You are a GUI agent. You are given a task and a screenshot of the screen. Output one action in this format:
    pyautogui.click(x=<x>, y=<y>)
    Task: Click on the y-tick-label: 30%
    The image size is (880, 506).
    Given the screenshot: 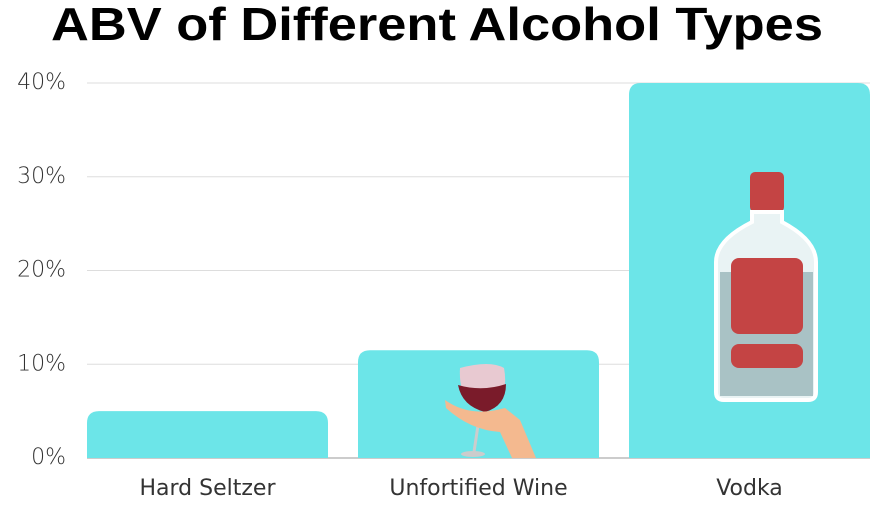 What is the action you would take?
    pyautogui.click(x=41, y=176)
    